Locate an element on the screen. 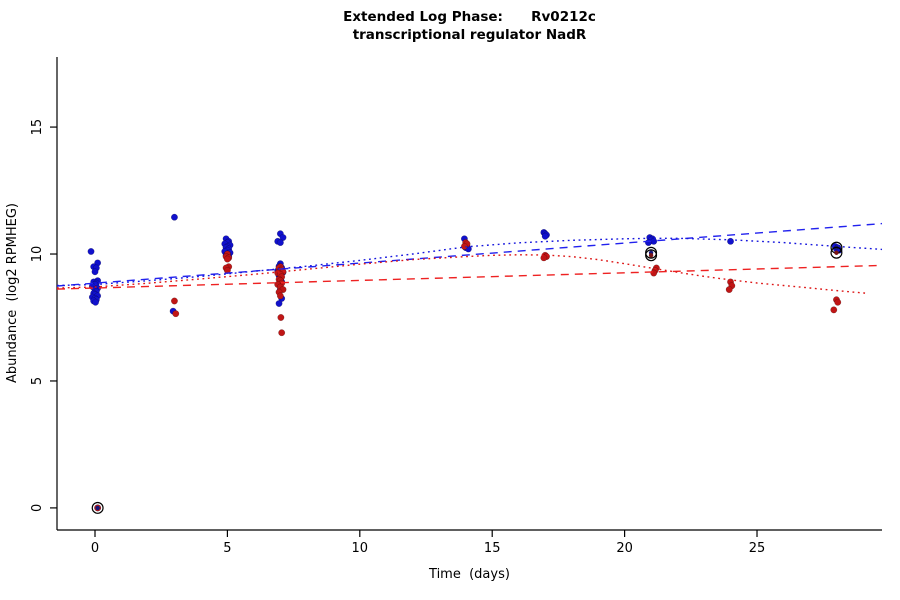 The image size is (900, 600). x-tick-label: 10 is located at coordinates (360, 548).